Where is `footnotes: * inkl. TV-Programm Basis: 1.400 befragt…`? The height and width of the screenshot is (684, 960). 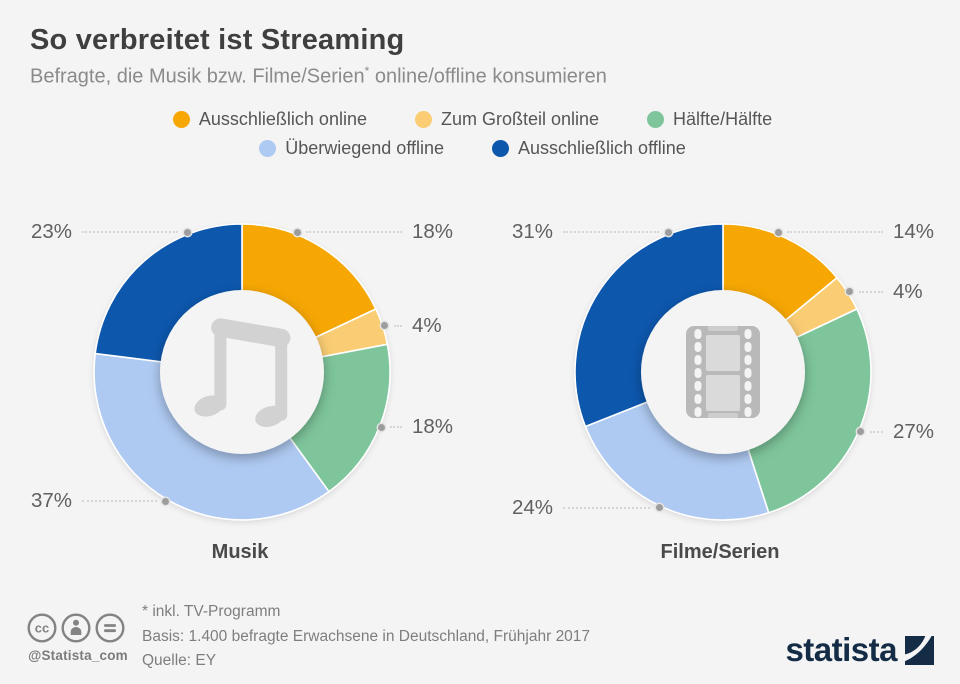
footnotes: * inkl. TV-Programm Basis: 1.400 befragt… is located at coordinates (366, 637).